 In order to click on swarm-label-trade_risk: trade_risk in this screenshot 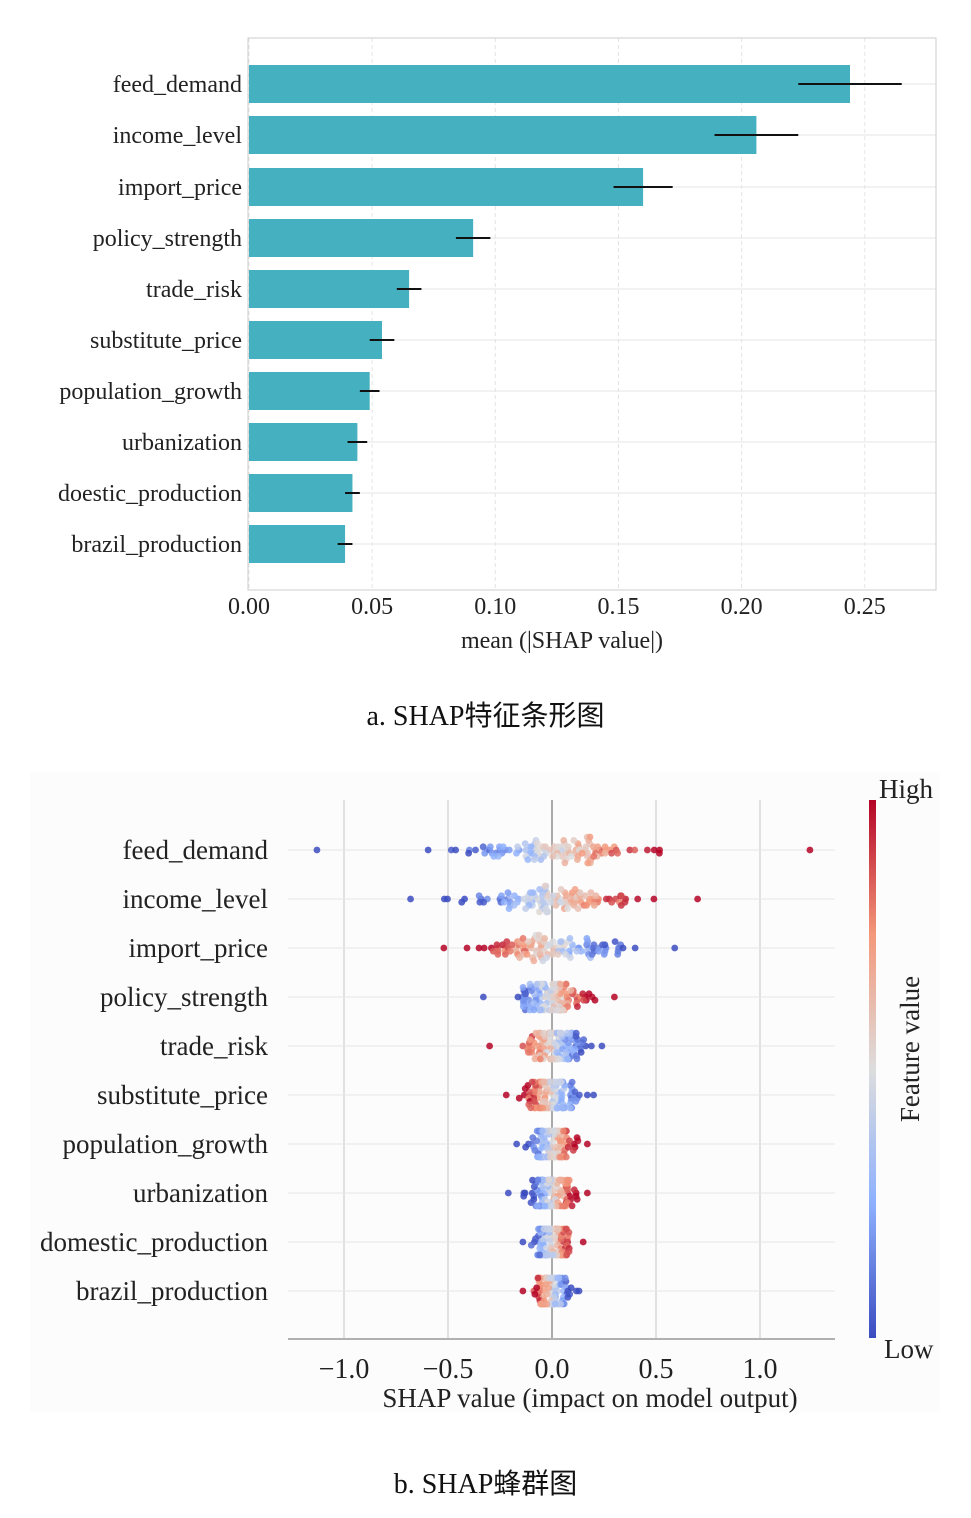, I will do `click(214, 1046)`.